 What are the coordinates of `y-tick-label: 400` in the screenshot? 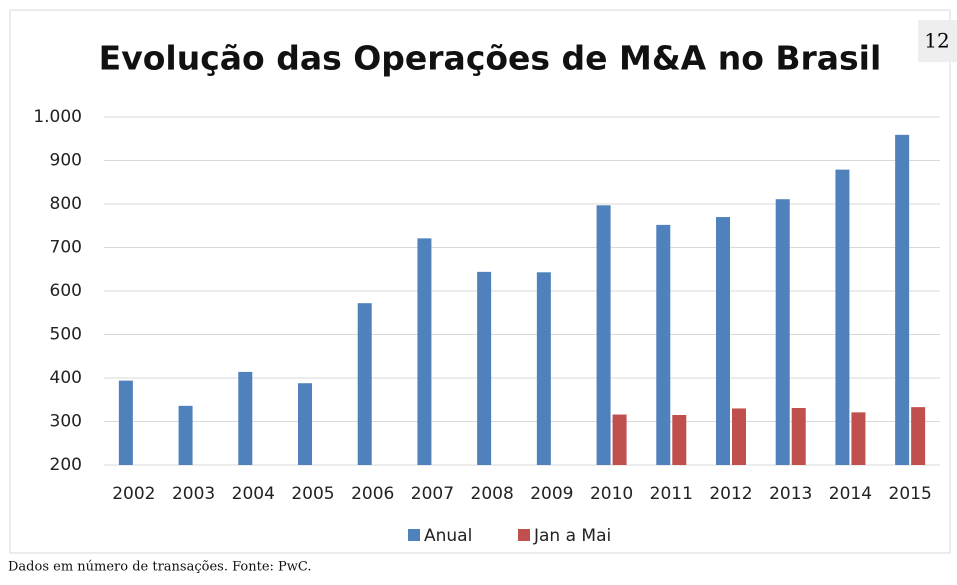 It's located at (66, 378).